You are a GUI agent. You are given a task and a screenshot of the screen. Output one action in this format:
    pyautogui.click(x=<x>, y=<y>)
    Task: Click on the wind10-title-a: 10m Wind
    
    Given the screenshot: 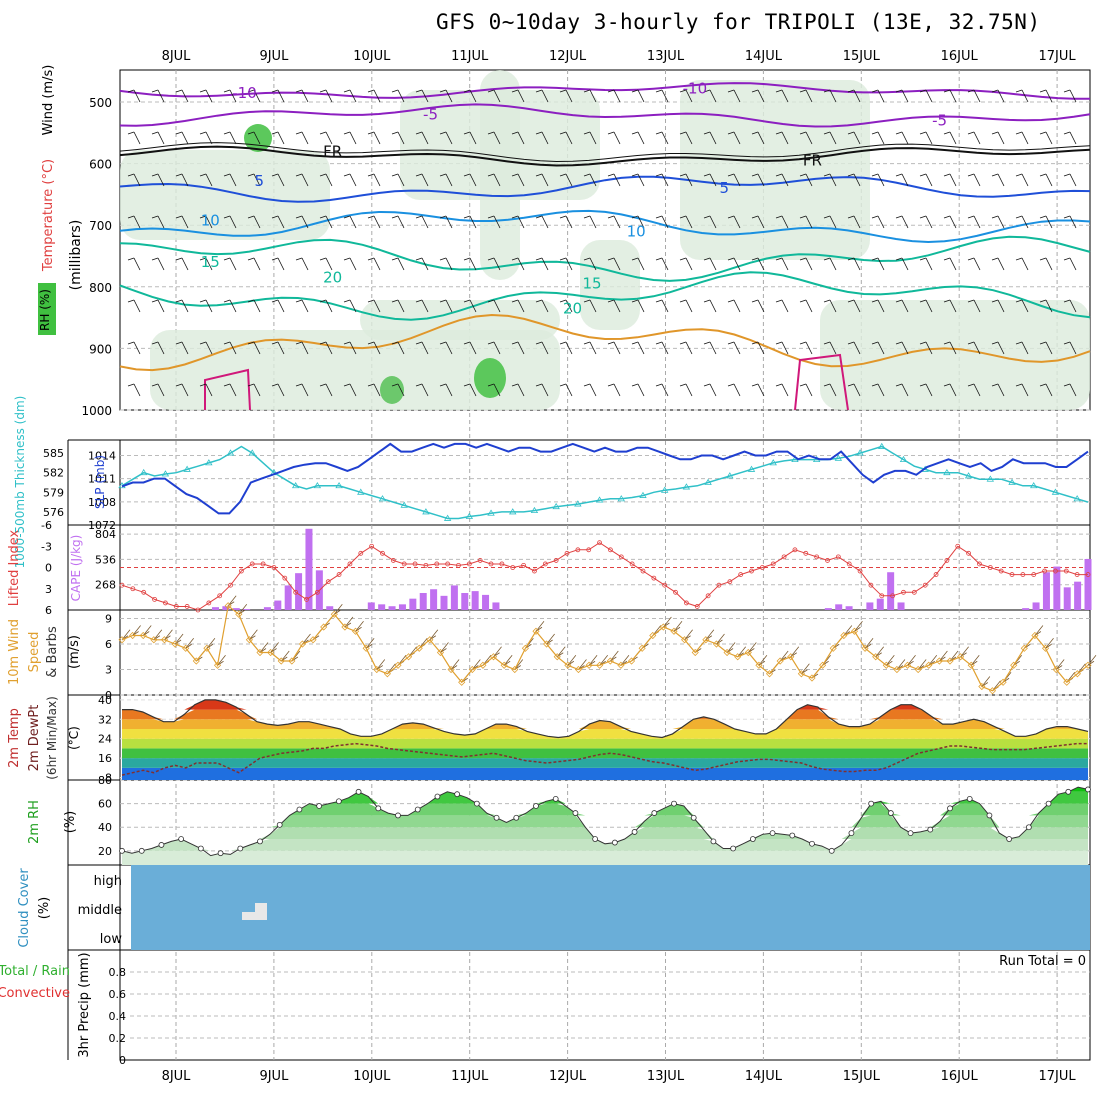 What is the action you would take?
    pyautogui.click(x=14, y=652)
    